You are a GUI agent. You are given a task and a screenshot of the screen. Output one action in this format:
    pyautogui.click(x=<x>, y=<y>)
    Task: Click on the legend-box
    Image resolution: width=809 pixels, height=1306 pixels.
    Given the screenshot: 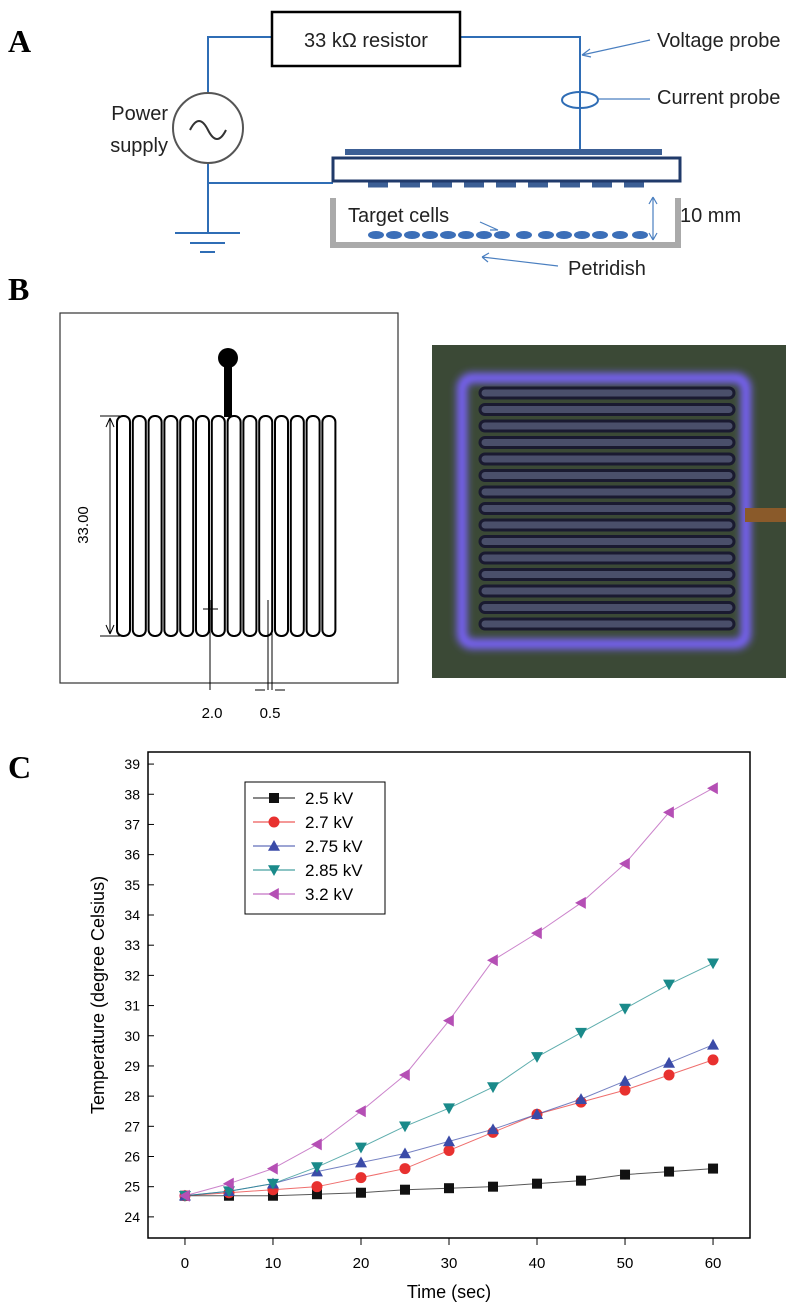 What is the action you would take?
    pyautogui.click(x=315, y=848)
    